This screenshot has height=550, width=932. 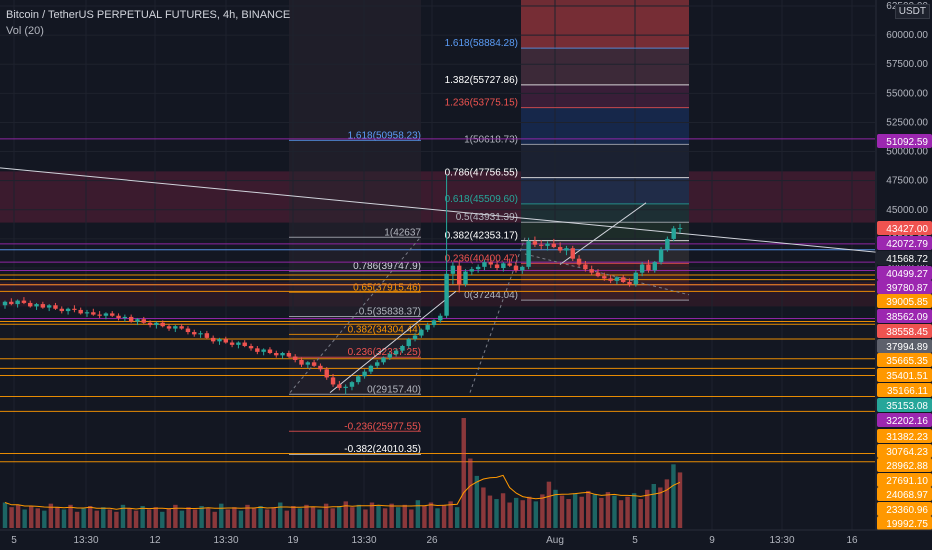 I want to click on fib-level-label: 0.786(47756.55), so click(x=481, y=173).